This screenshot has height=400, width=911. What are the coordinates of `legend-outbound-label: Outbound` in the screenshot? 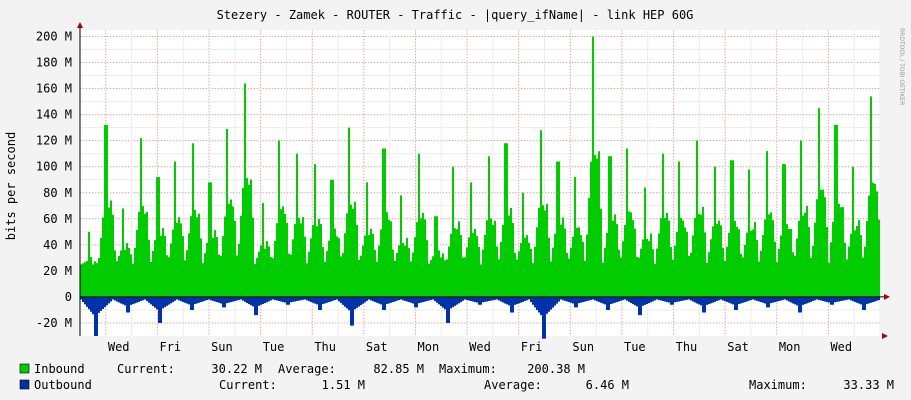 It's located at (63, 385).